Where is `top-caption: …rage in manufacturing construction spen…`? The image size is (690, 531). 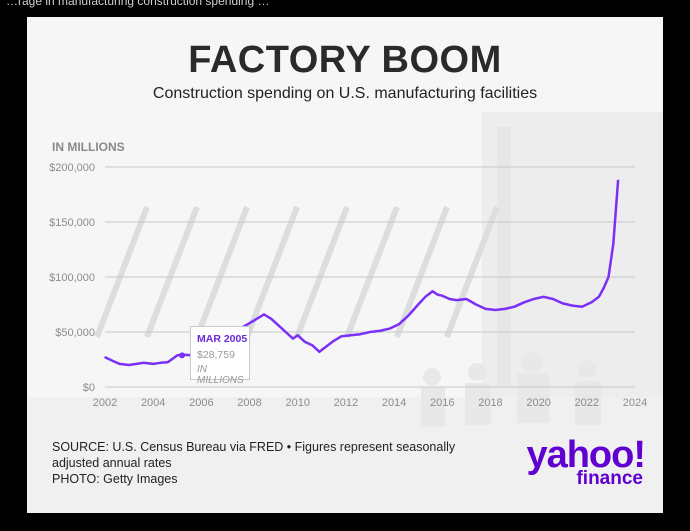
top-caption: …rage in manufacturing construction spen… is located at coordinates (138, 4).